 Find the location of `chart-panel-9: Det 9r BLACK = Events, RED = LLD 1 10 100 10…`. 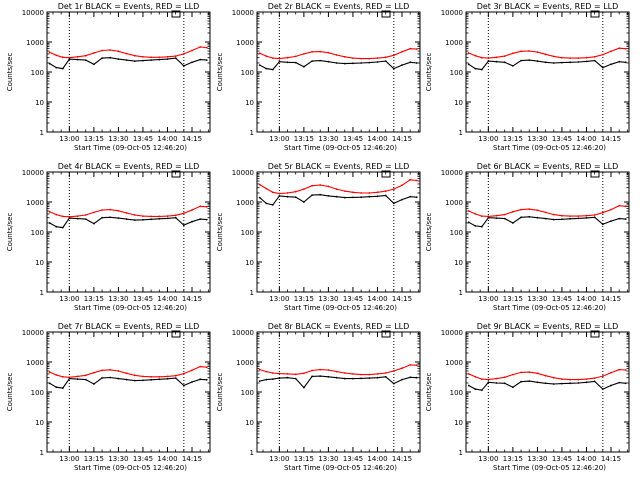

chart-panel-9: Det 9r BLACK = Events, RED = LLD 1 10 100 10… is located at coordinates (527, 397).